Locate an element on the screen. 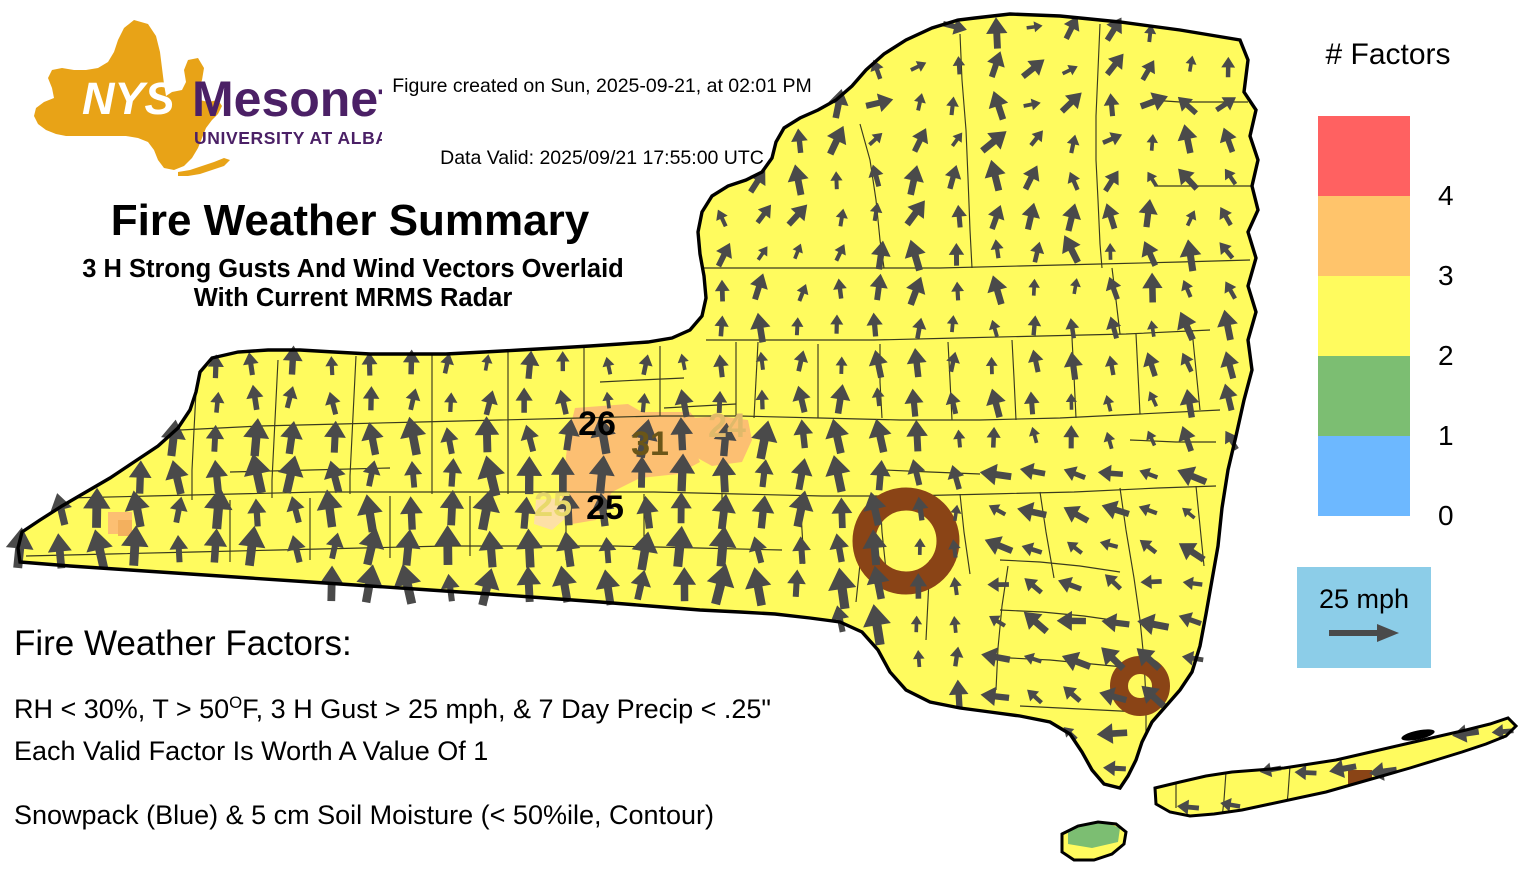 This screenshot has height=876, width=1536. logo-nys-text: NYS is located at coordinates (128, 98).